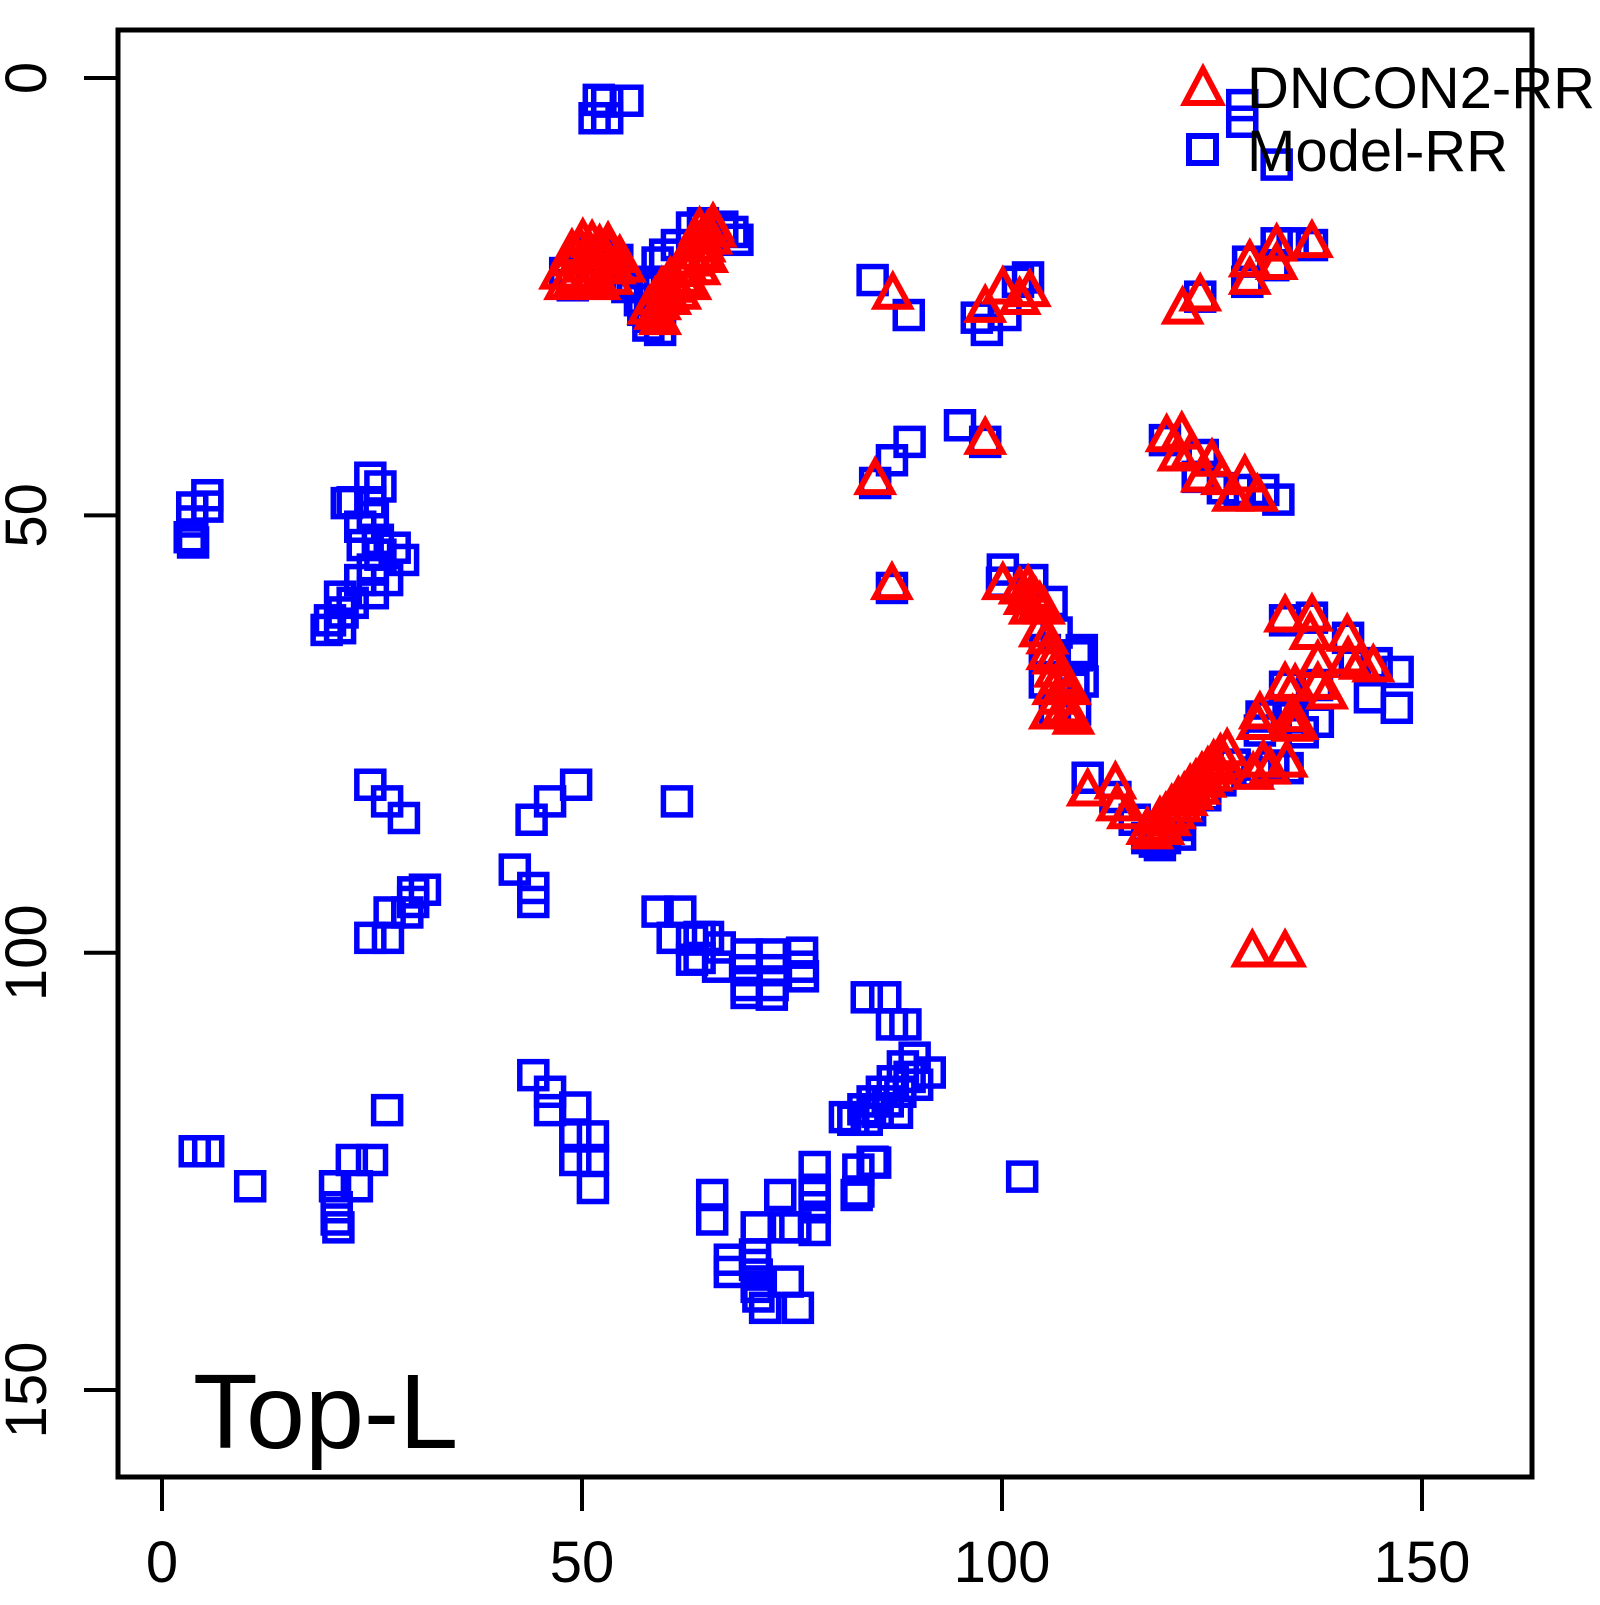  What do you see at coordinates (1422, 1562) in the screenshot?
I see `x-tick-label: 150` at bounding box center [1422, 1562].